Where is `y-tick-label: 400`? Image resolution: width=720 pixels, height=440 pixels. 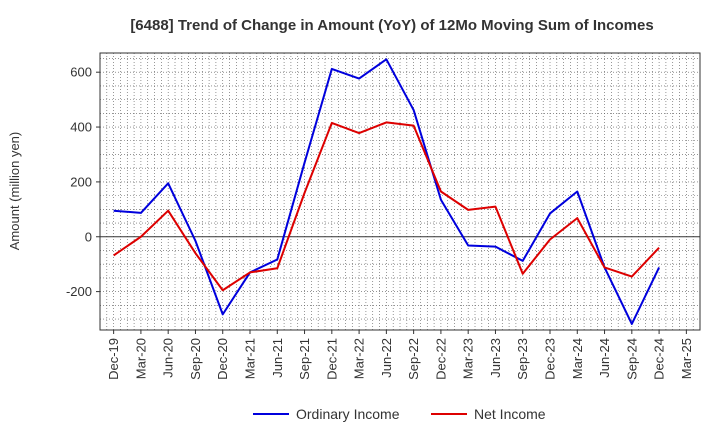
y-tick-label: 400 is located at coordinates (81, 127).